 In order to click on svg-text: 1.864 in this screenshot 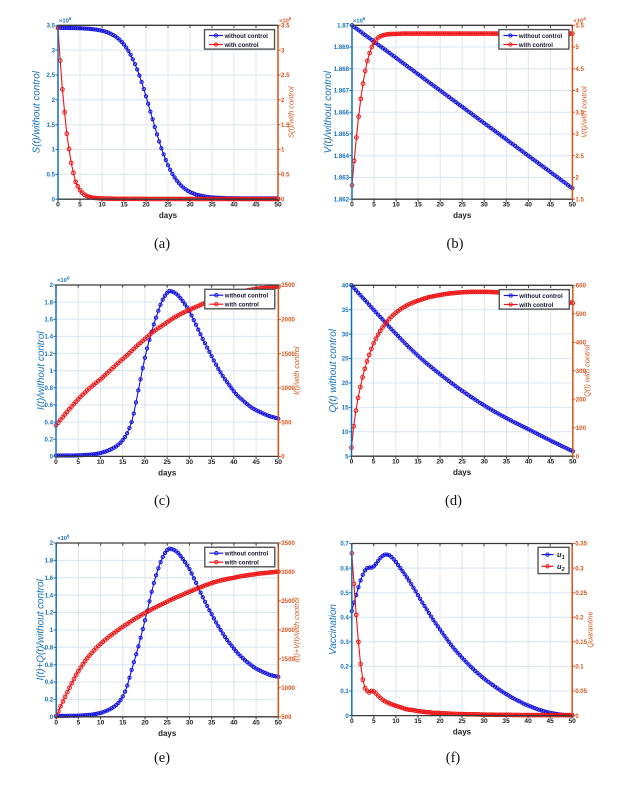, I will do `click(342, 156)`.